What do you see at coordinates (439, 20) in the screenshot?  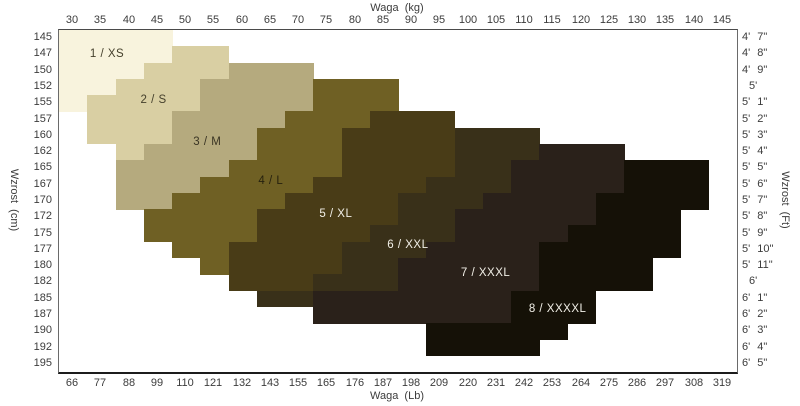 I see `x-tick-top: 95` at bounding box center [439, 20].